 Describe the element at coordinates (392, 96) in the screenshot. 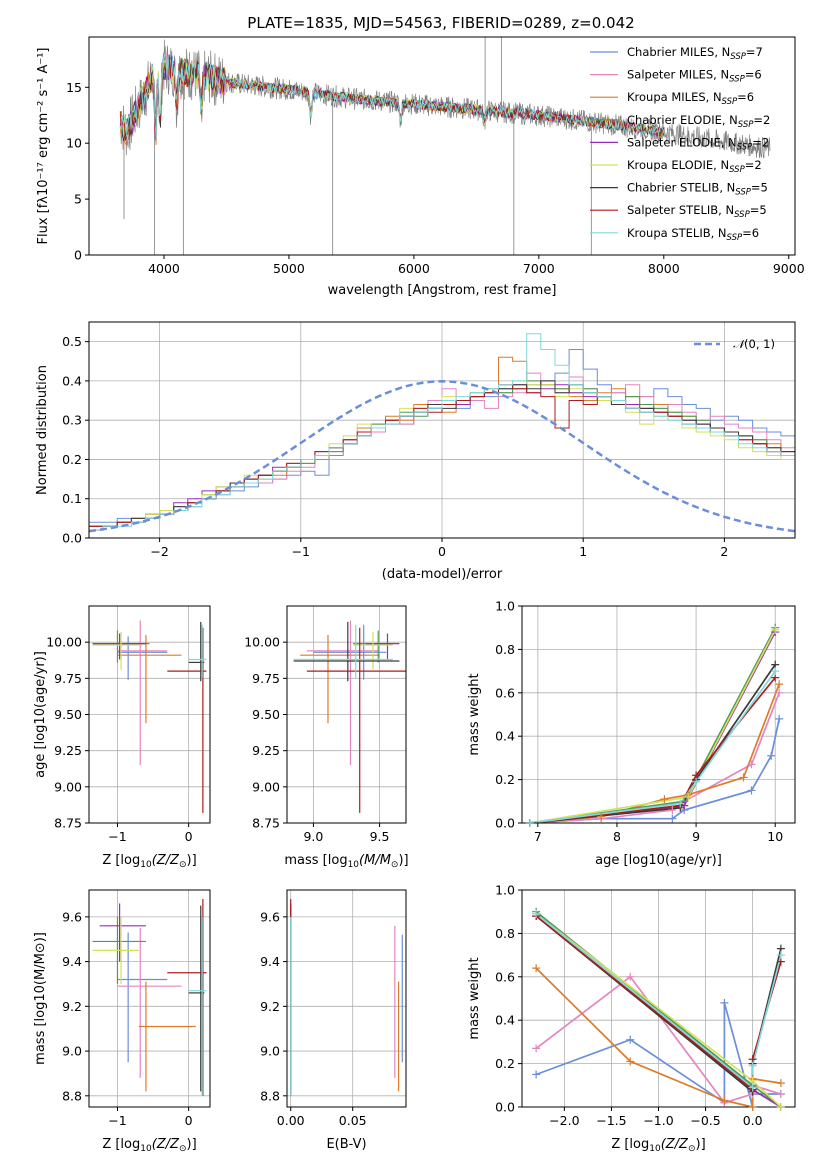

I see `spectrum-model-line` at that location.